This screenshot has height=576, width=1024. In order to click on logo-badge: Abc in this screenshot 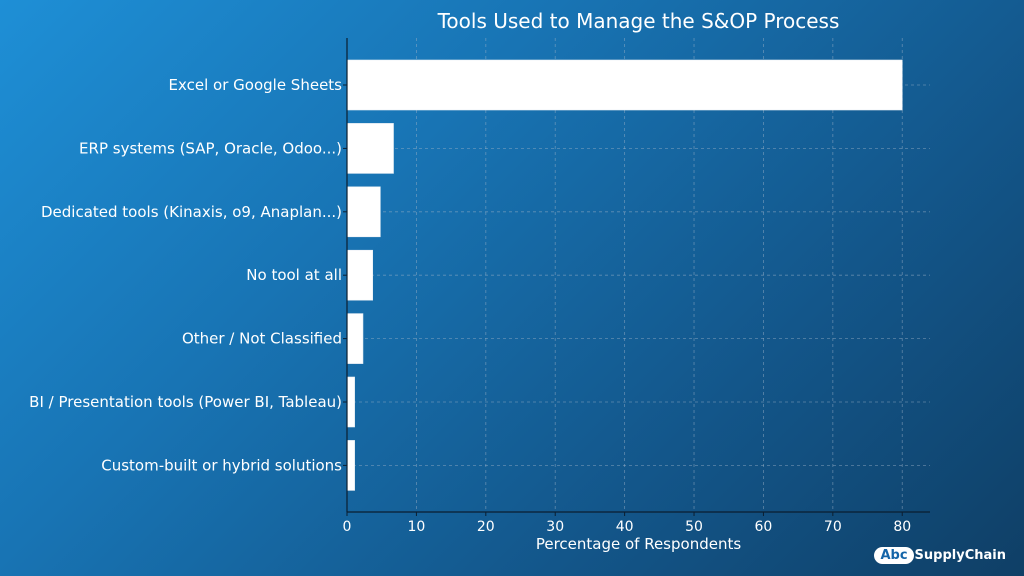, I will do `click(894, 555)`.